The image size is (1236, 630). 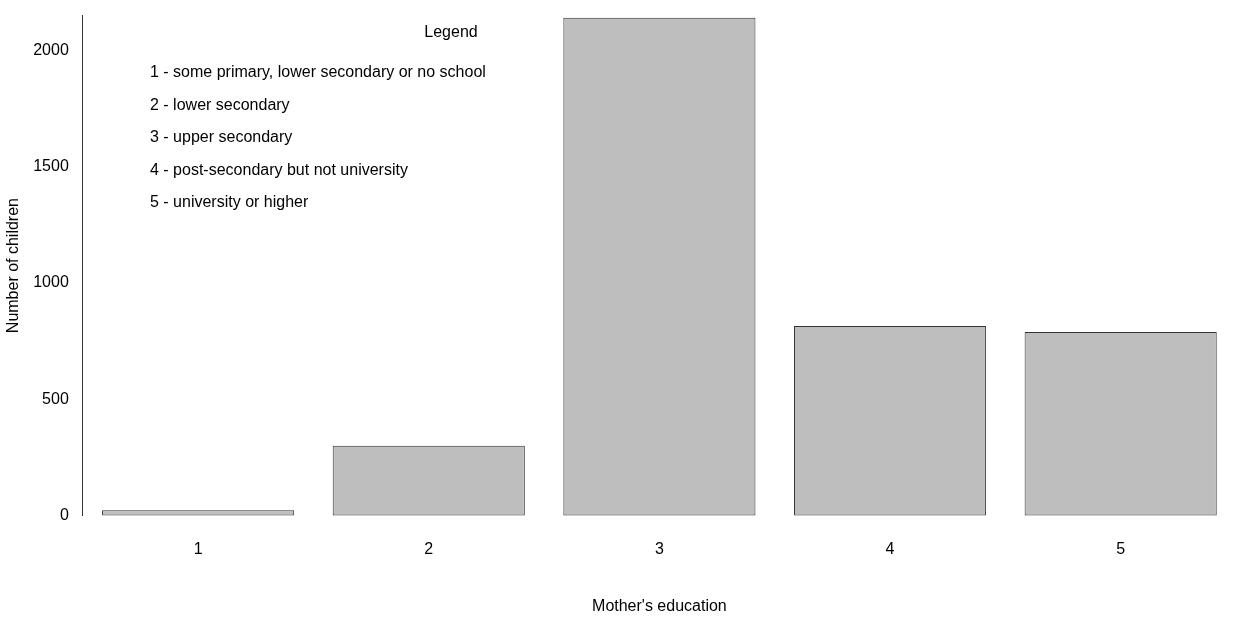 I want to click on x-axis-title: Mother's education, so click(x=659, y=605).